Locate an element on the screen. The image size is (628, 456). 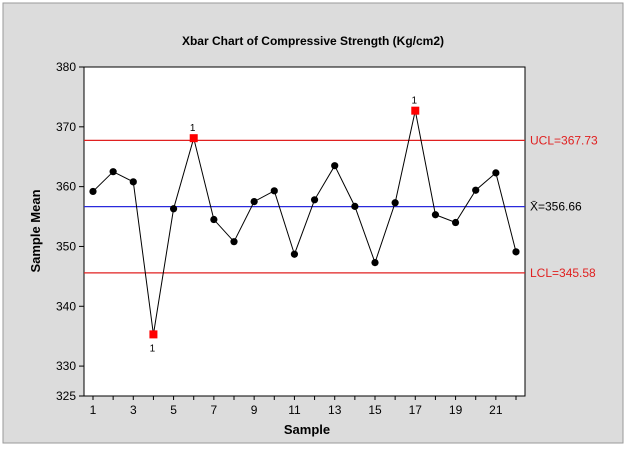
x-tick-label-13: 13 is located at coordinates (335, 410).